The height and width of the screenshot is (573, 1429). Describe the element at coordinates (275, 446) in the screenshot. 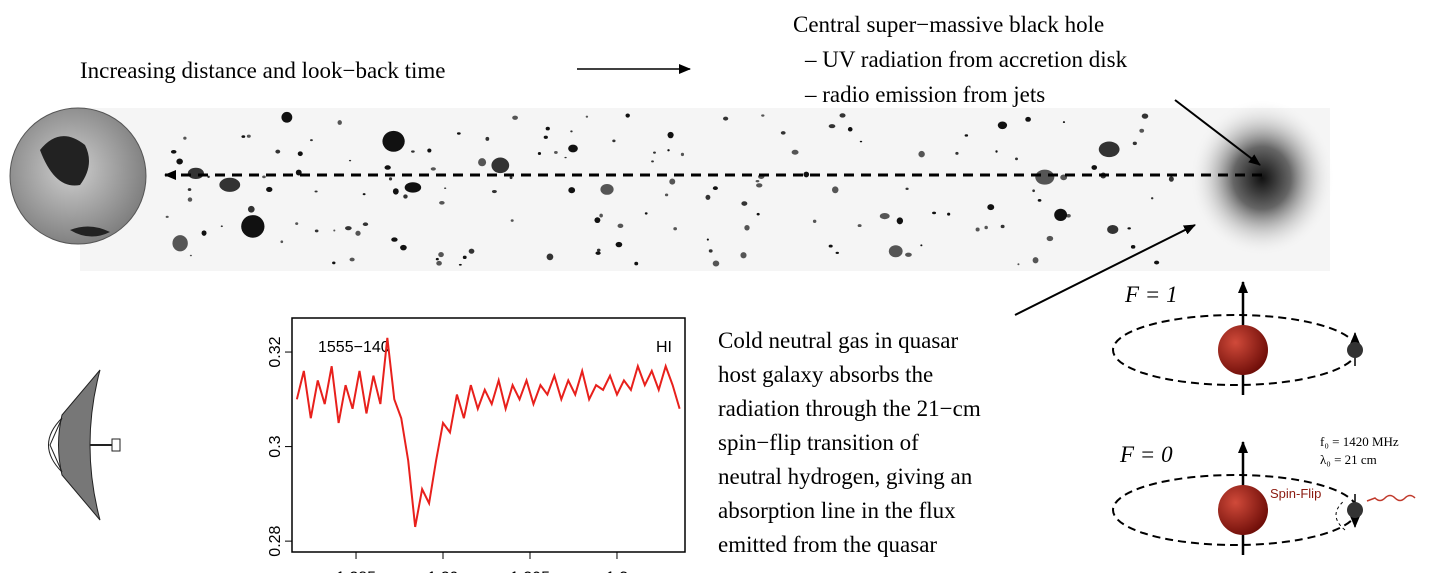

I see `y-tick-label: 0.3` at that location.